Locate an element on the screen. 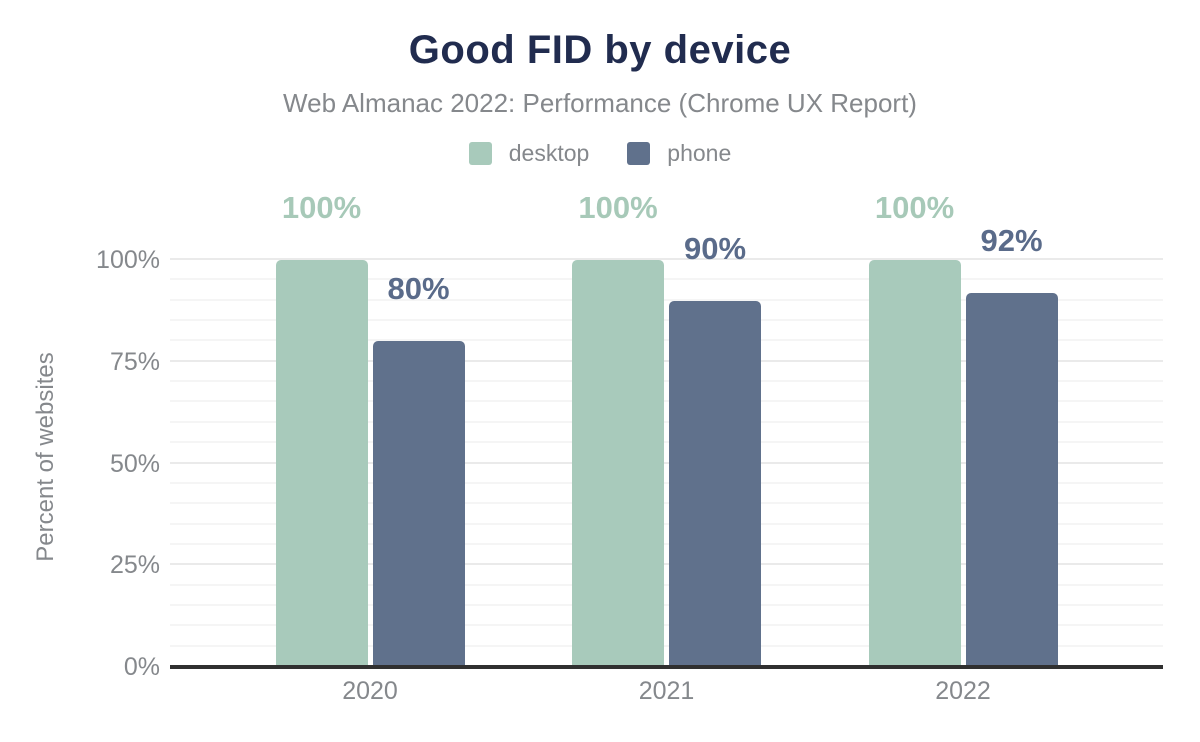 This screenshot has height=742, width=1200. bar-desktop-2022 is located at coordinates (914, 463).